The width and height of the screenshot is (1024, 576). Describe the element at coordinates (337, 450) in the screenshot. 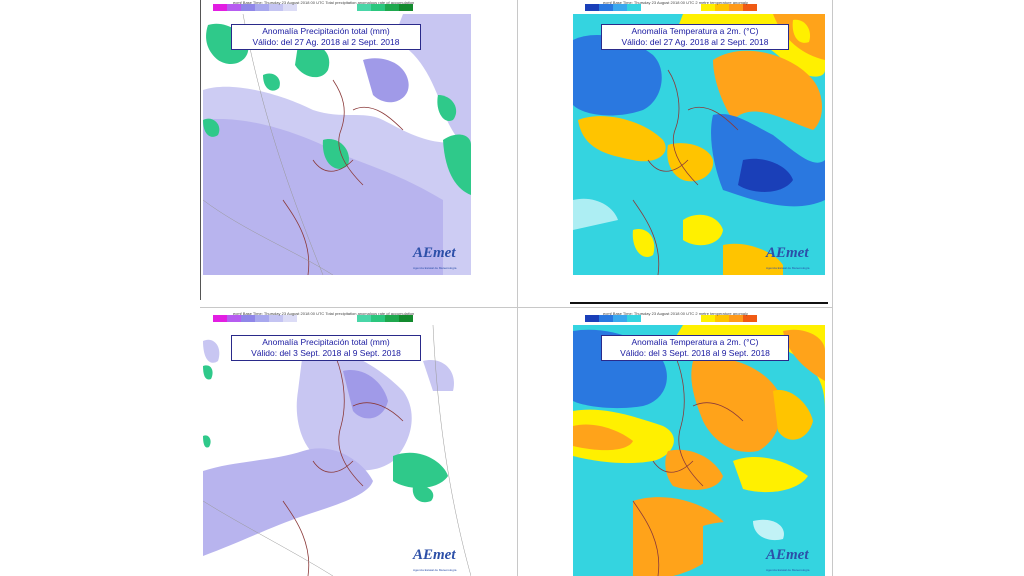

I see `precip-week2-map` at that location.